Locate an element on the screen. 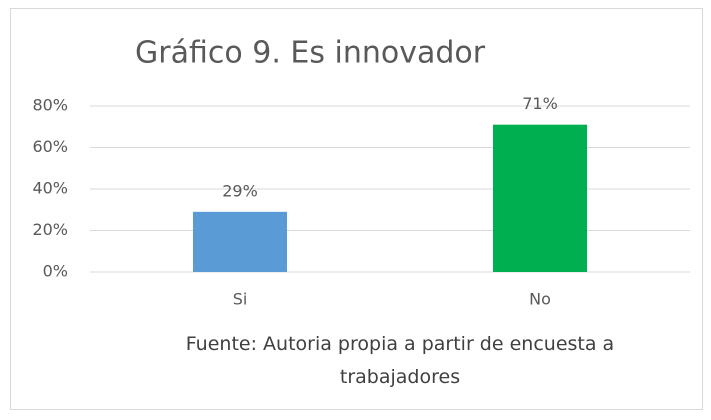 This screenshot has width=711, height=420. y-tick-label: 20% is located at coordinates (50, 229).